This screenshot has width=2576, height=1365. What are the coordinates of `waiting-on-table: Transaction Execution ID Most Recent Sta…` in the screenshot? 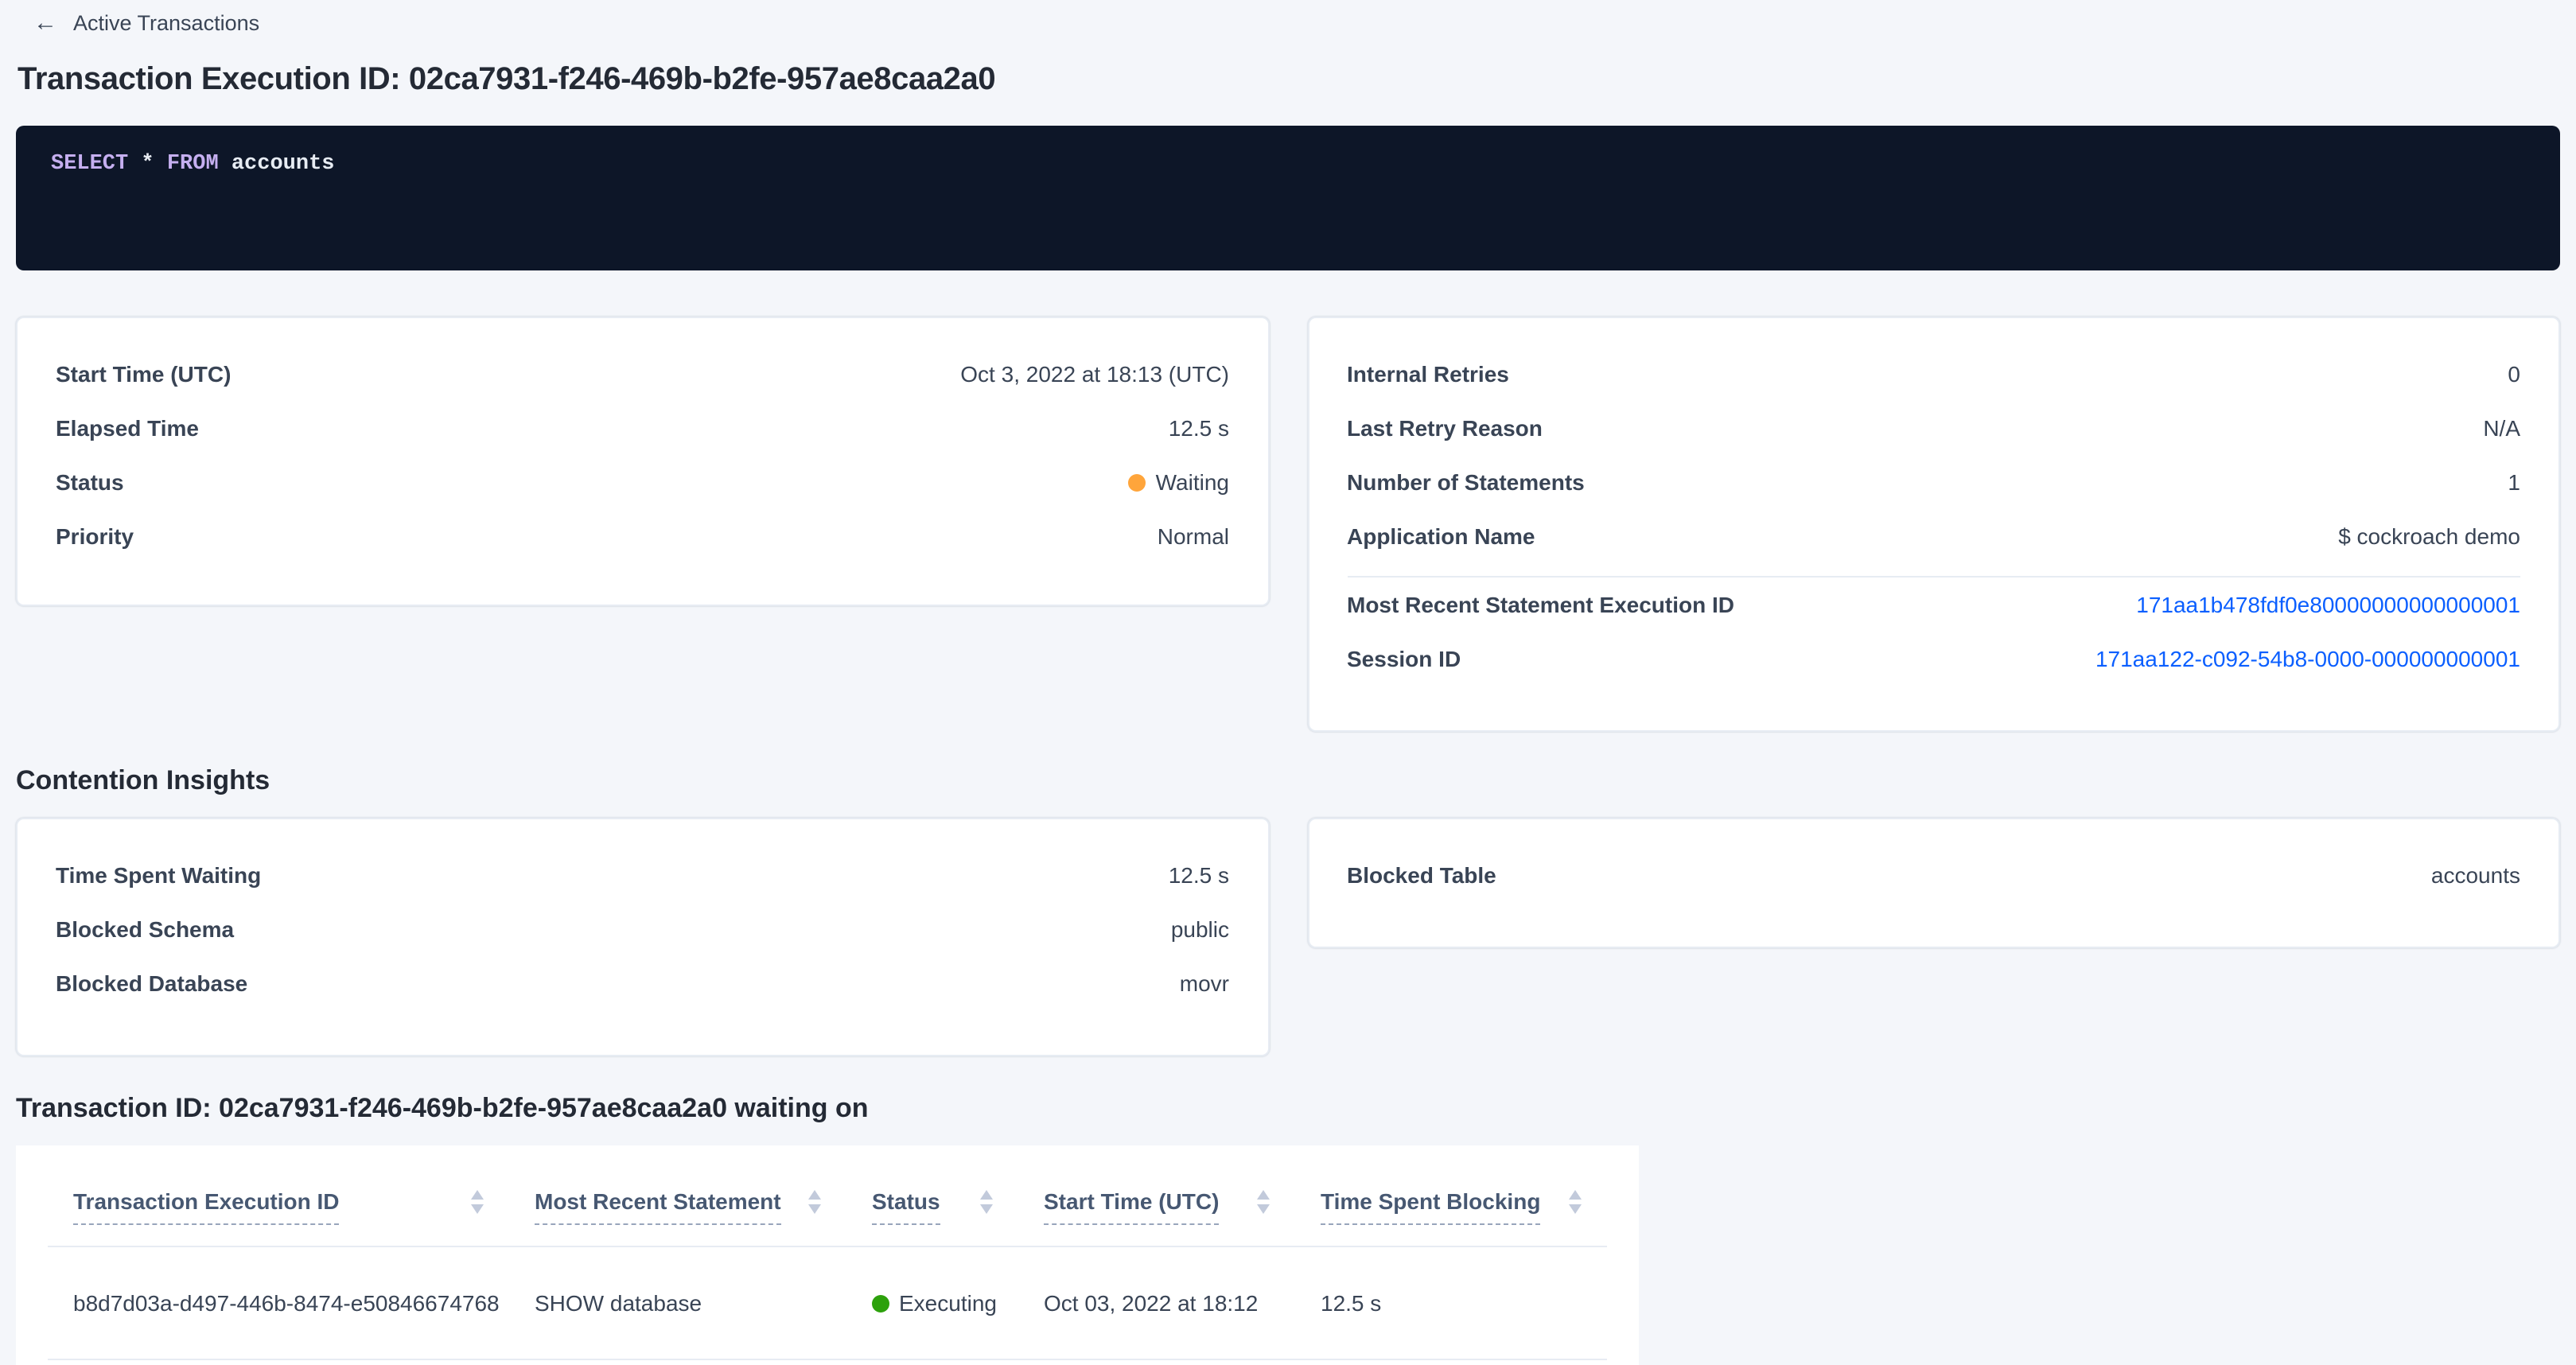 It's located at (828, 1268).